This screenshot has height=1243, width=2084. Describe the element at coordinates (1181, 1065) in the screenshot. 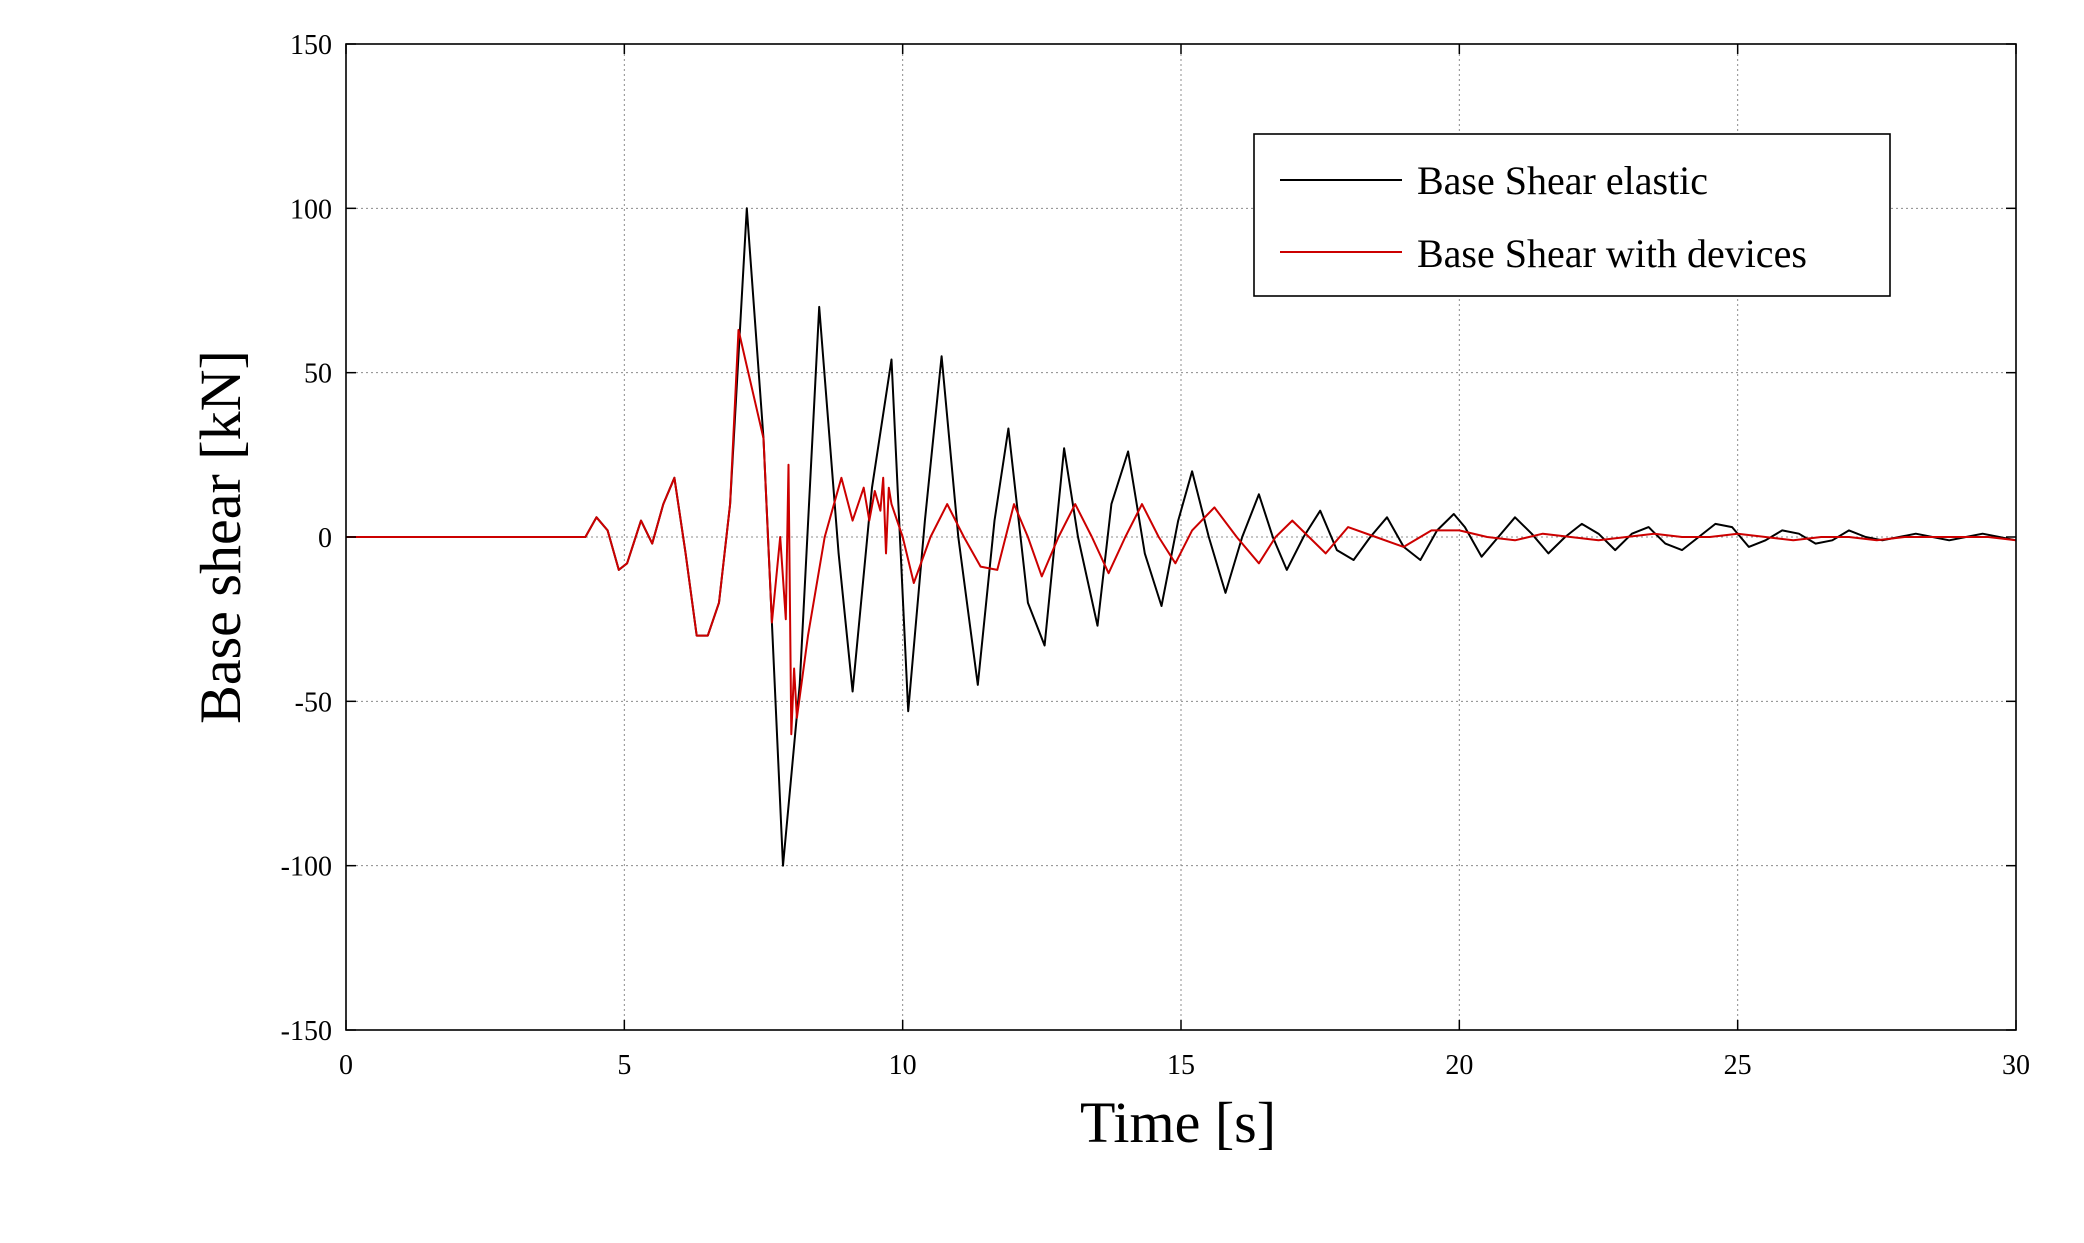

I see `x-tick-label: 15` at that location.